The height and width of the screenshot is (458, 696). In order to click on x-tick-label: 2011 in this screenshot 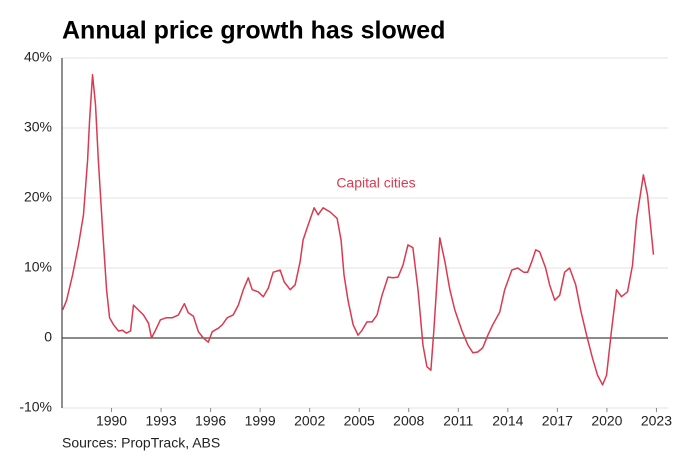, I will do `click(458, 421)`.